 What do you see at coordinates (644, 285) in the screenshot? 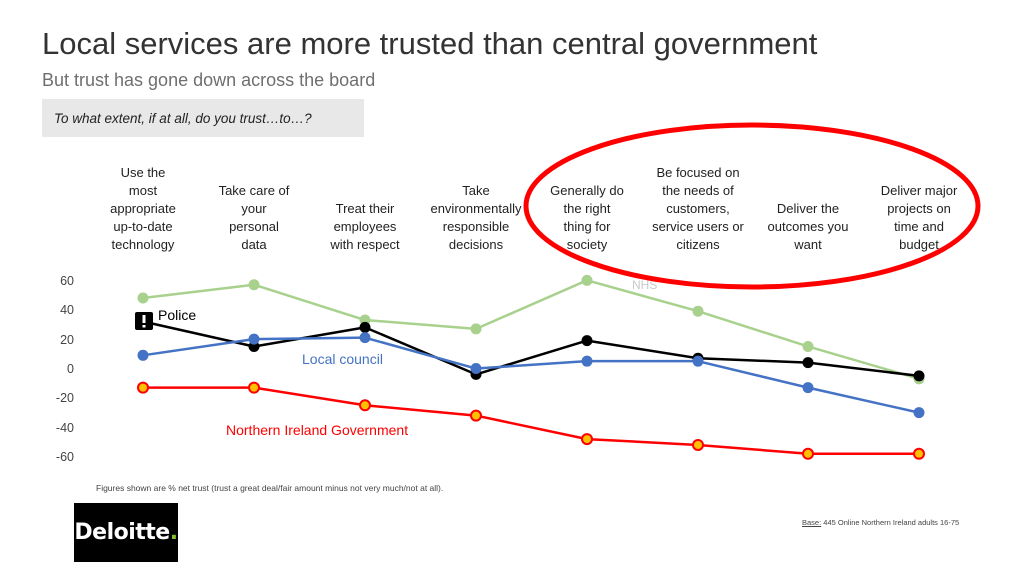
I see `nhs-series-label: NHS` at bounding box center [644, 285].